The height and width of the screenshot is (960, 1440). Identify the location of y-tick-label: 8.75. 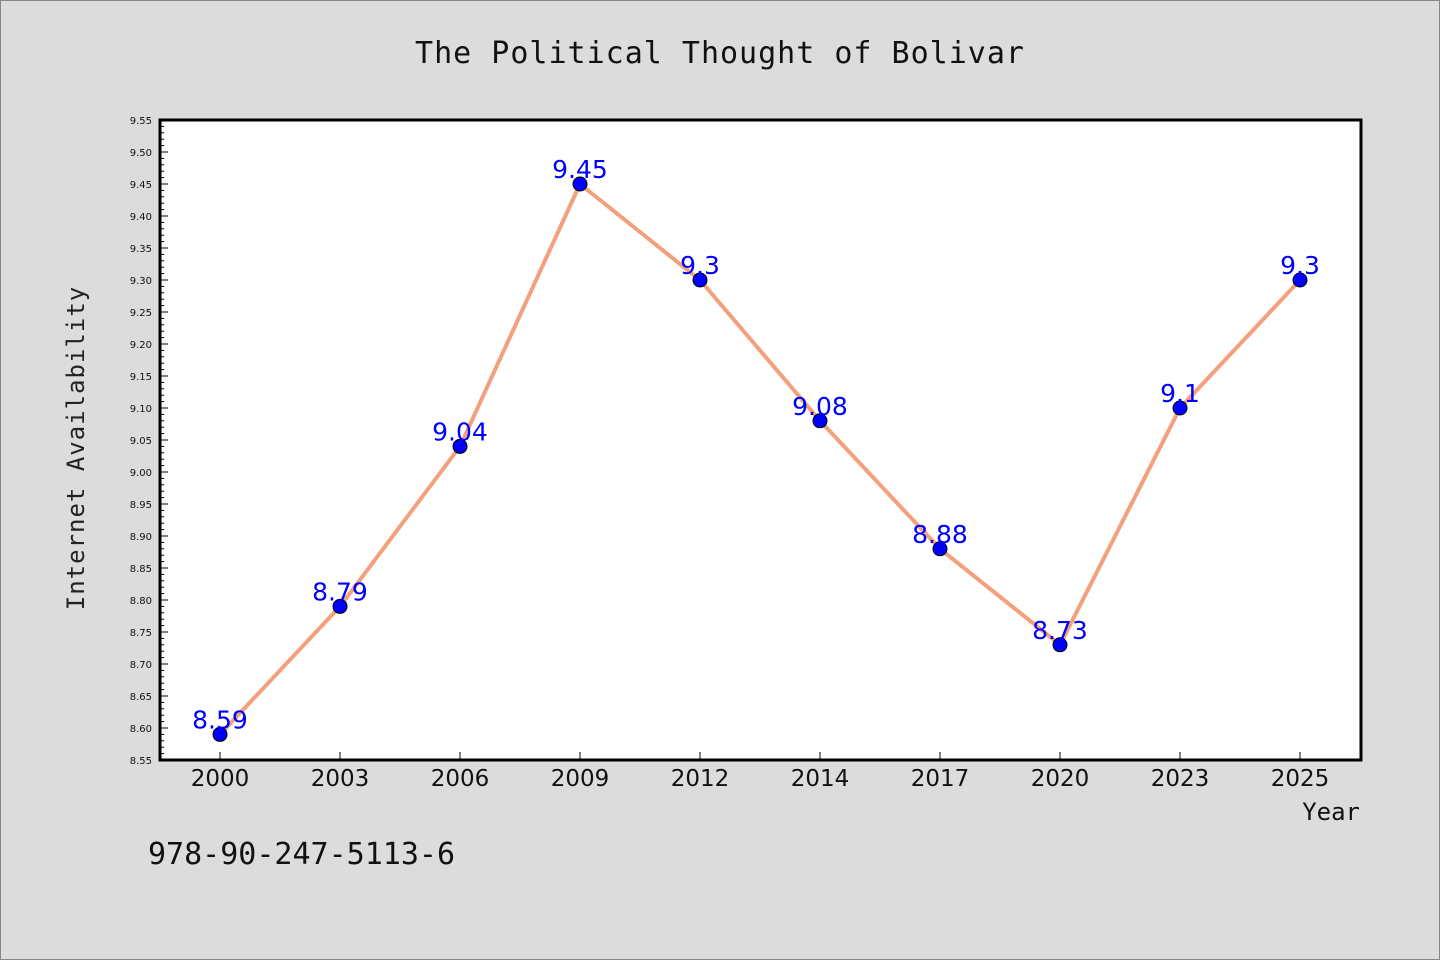
(141, 633).